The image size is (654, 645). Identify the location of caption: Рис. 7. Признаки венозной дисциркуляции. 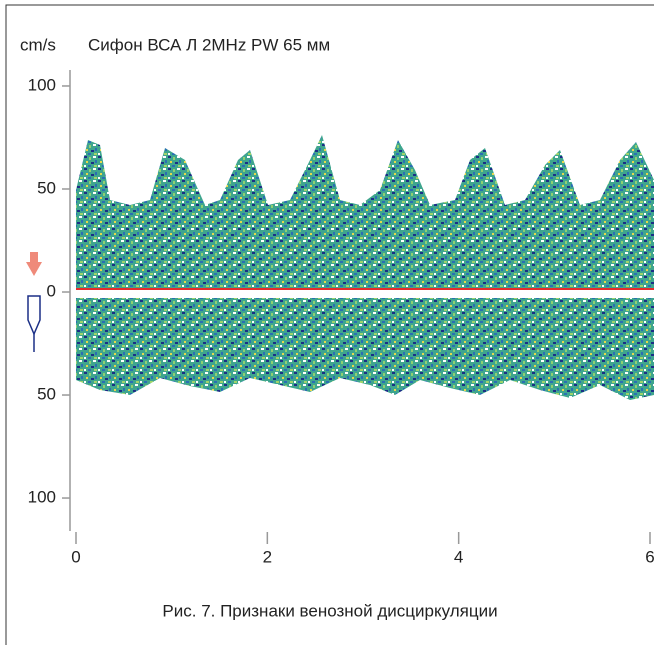
(329, 610).